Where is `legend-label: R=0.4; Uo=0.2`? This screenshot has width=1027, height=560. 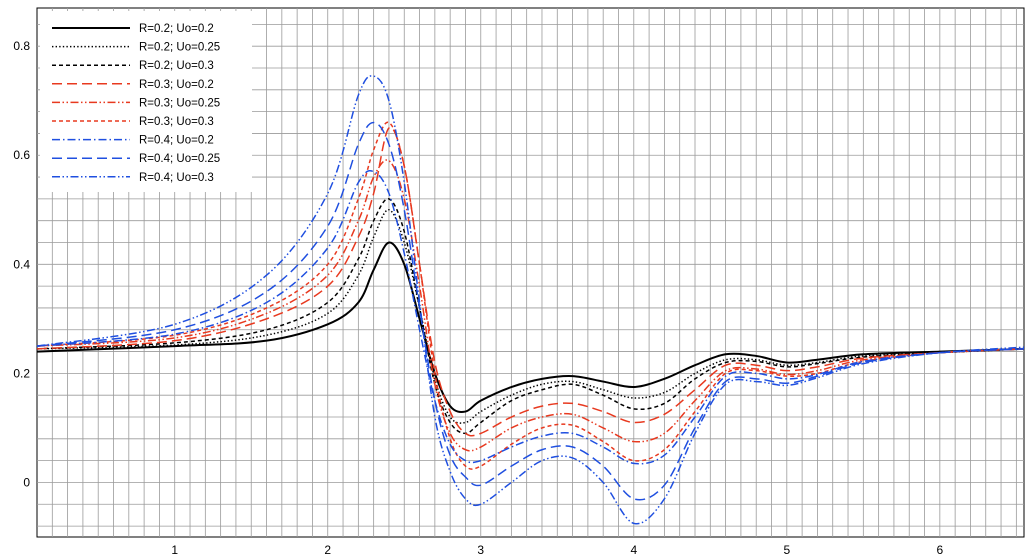 legend-label: R=0.4; Uo=0.2 is located at coordinates (176, 141).